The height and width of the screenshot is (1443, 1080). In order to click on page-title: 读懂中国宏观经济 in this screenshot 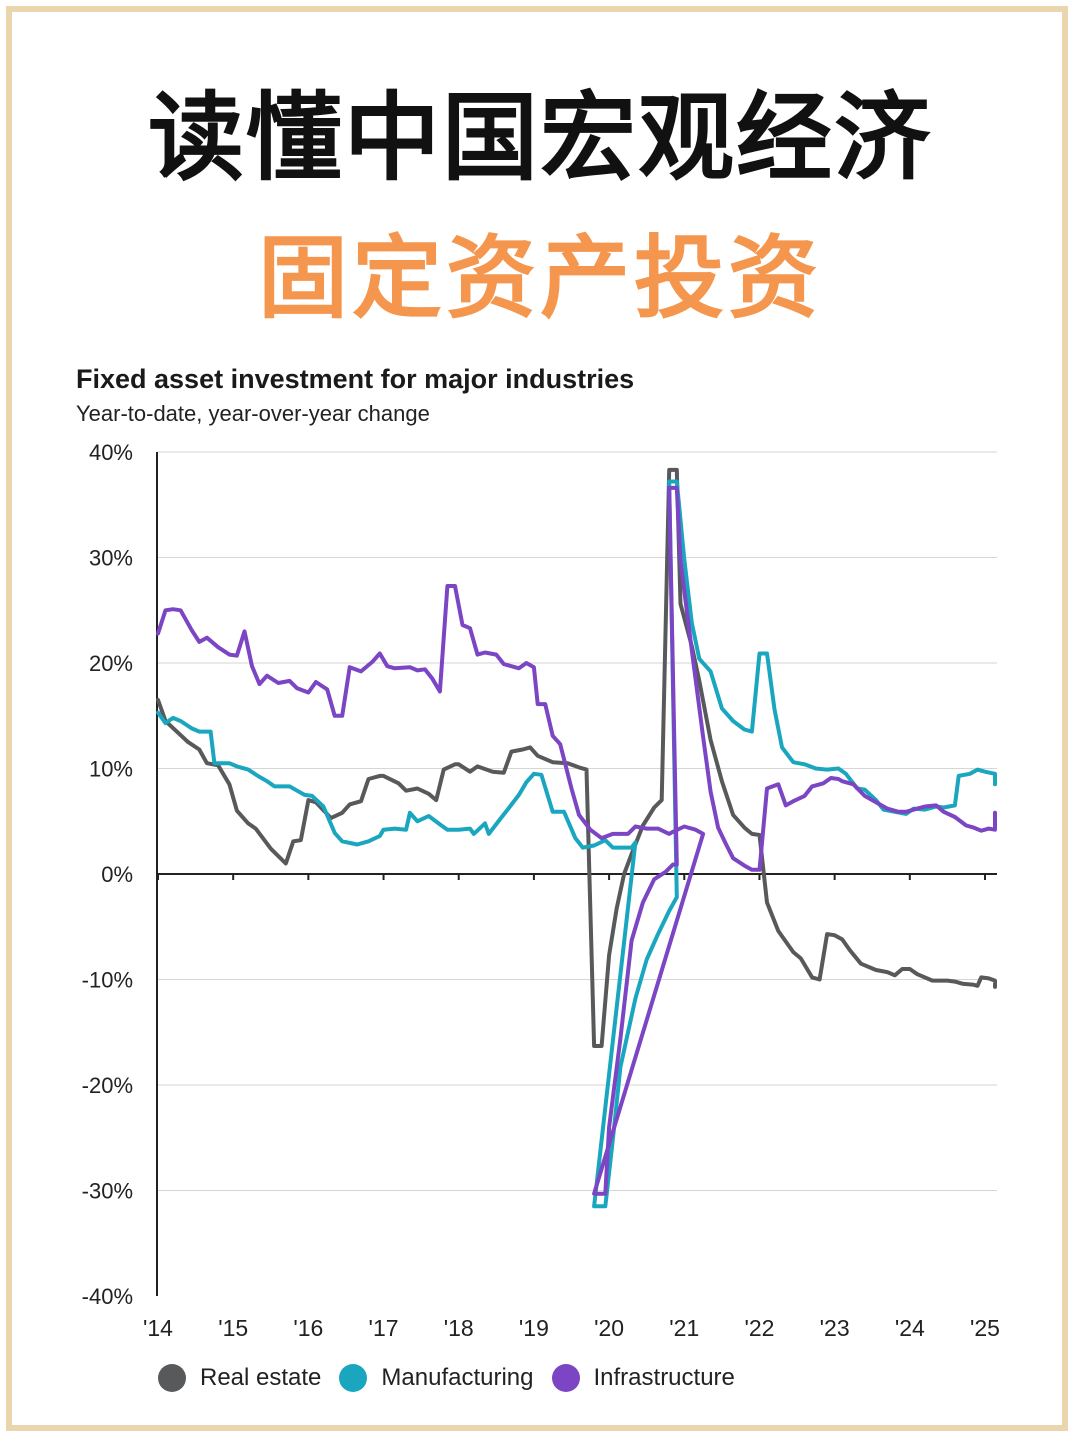, I will do `click(540, 138)`.